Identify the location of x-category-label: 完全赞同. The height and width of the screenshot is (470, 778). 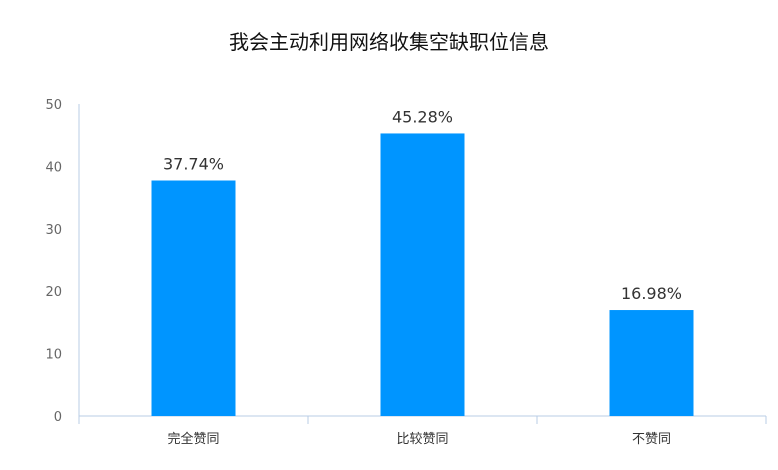
(193, 439).